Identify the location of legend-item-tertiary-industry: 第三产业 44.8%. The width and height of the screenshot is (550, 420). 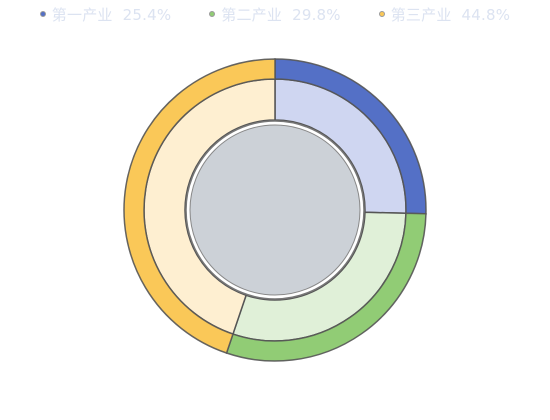
(444, 14).